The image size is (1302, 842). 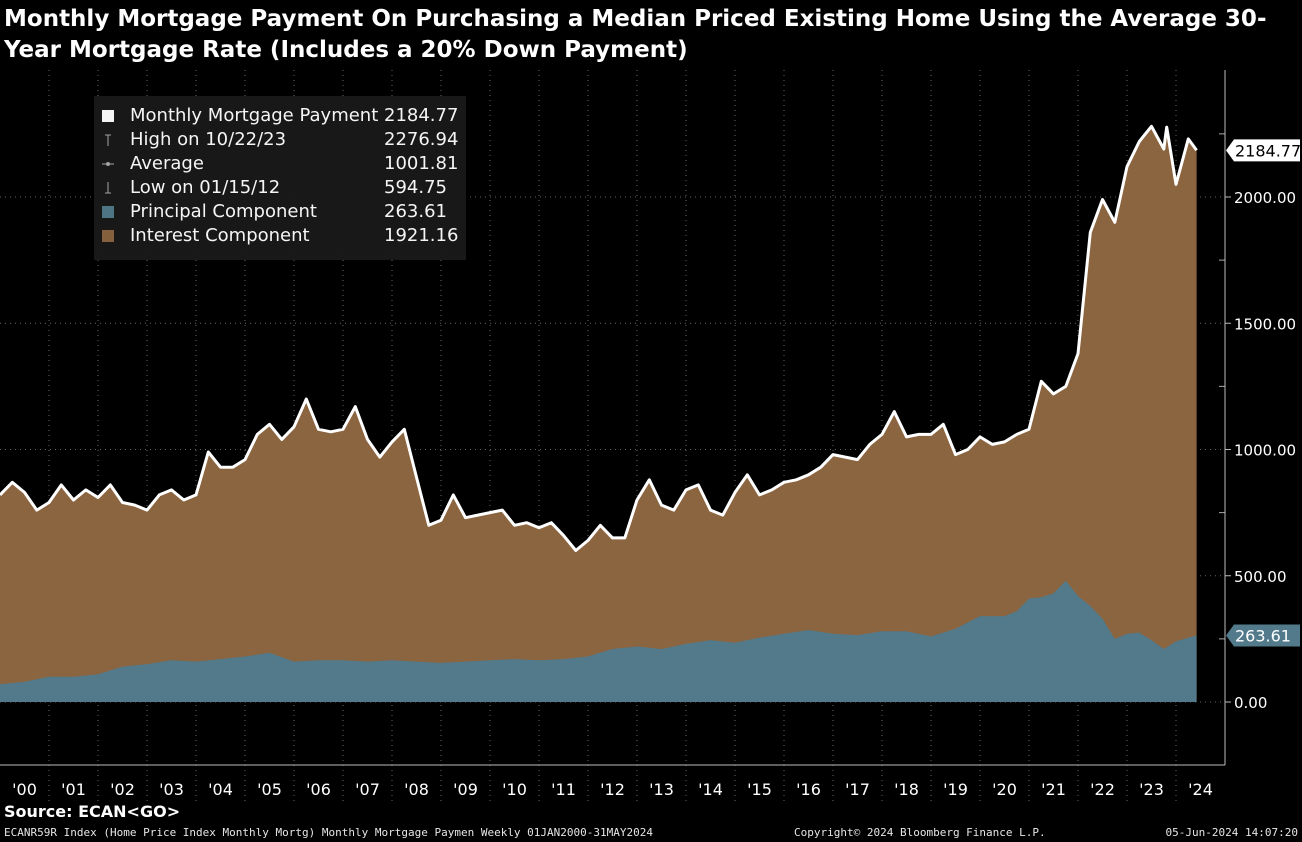 What do you see at coordinates (92, 811) in the screenshot?
I see `source-label: Source: ECAN<GO>` at bounding box center [92, 811].